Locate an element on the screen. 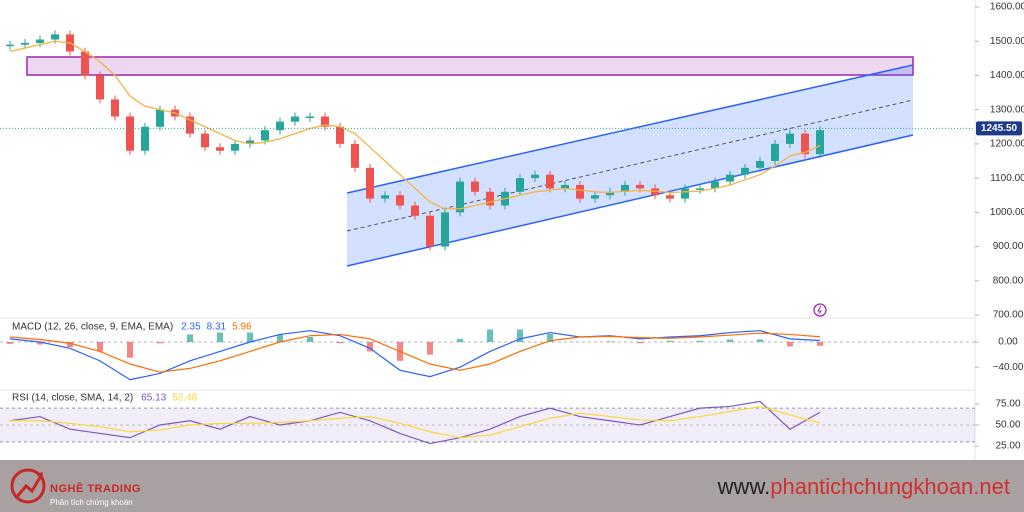 Image resolution: width=1024 pixels, height=512 pixels. y-tick-label: 1400.00 is located at coordinates (1007, 75).